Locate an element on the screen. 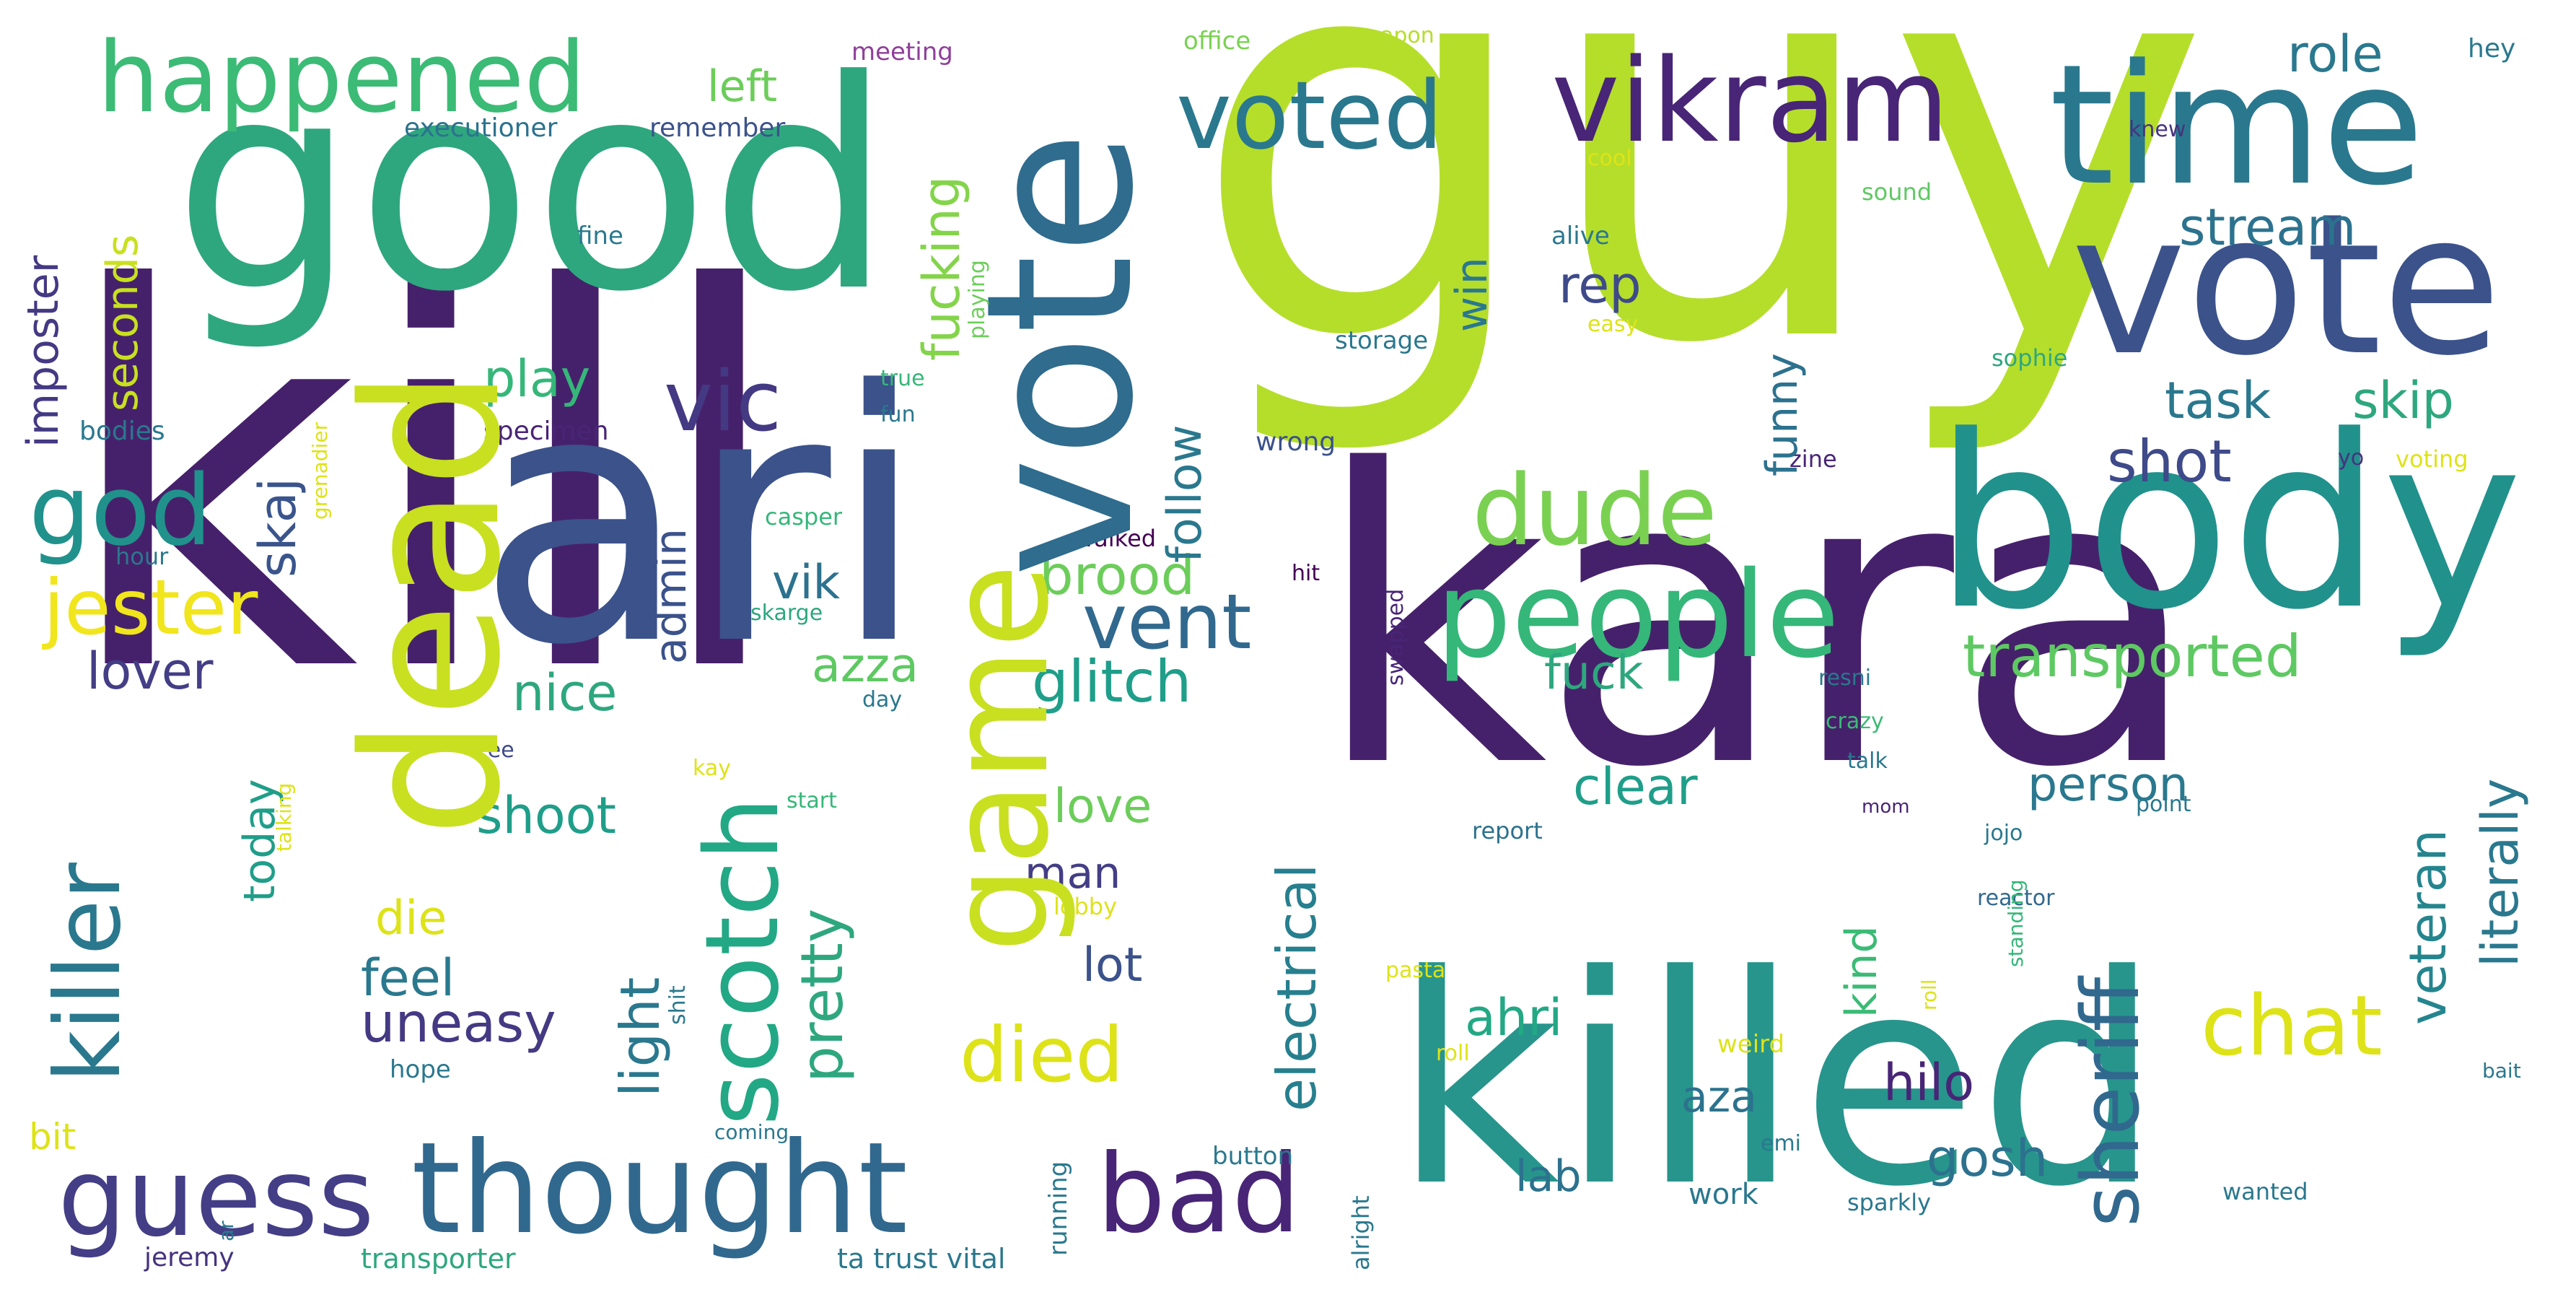 Image resolution: width=2576 pixels, height=1310 pixels. word-alive: alive is located at coordinates (1580, 236).